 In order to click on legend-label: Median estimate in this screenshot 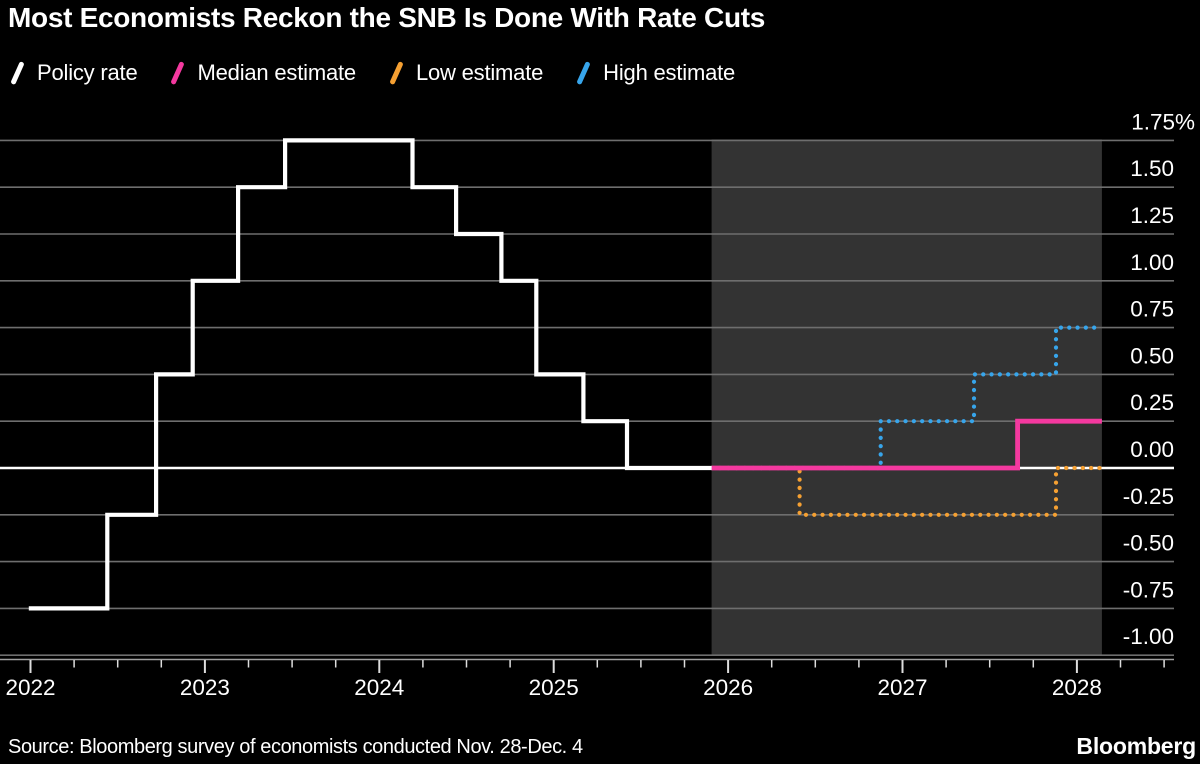, I will do `click(277, 72)`.